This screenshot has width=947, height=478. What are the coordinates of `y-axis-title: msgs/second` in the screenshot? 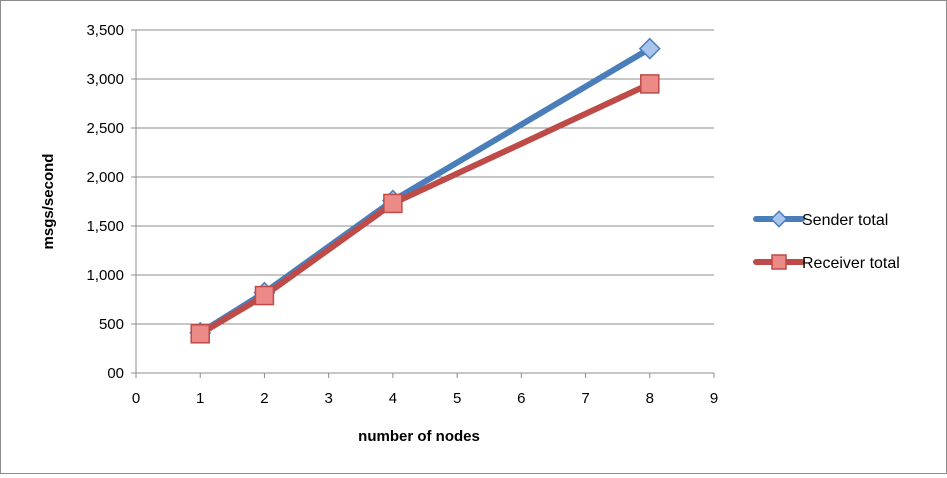 It's located at (48, 202).